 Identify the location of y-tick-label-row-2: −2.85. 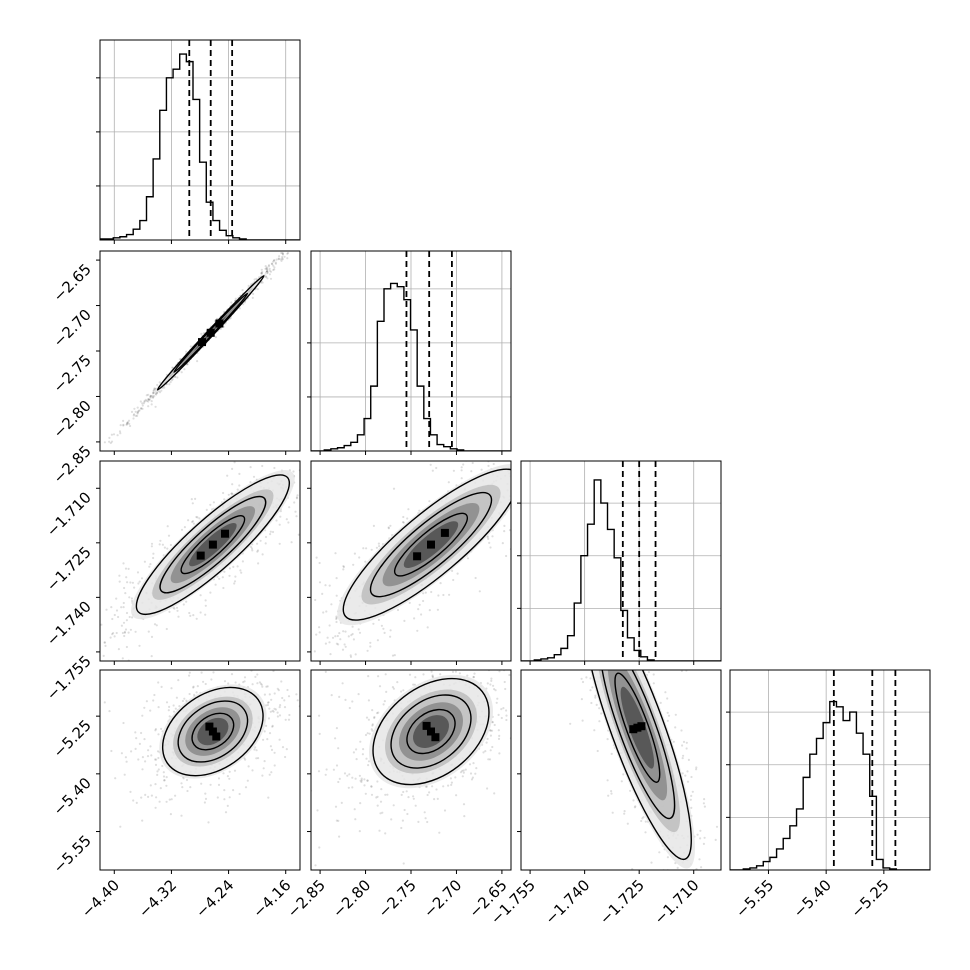
(72, 464).